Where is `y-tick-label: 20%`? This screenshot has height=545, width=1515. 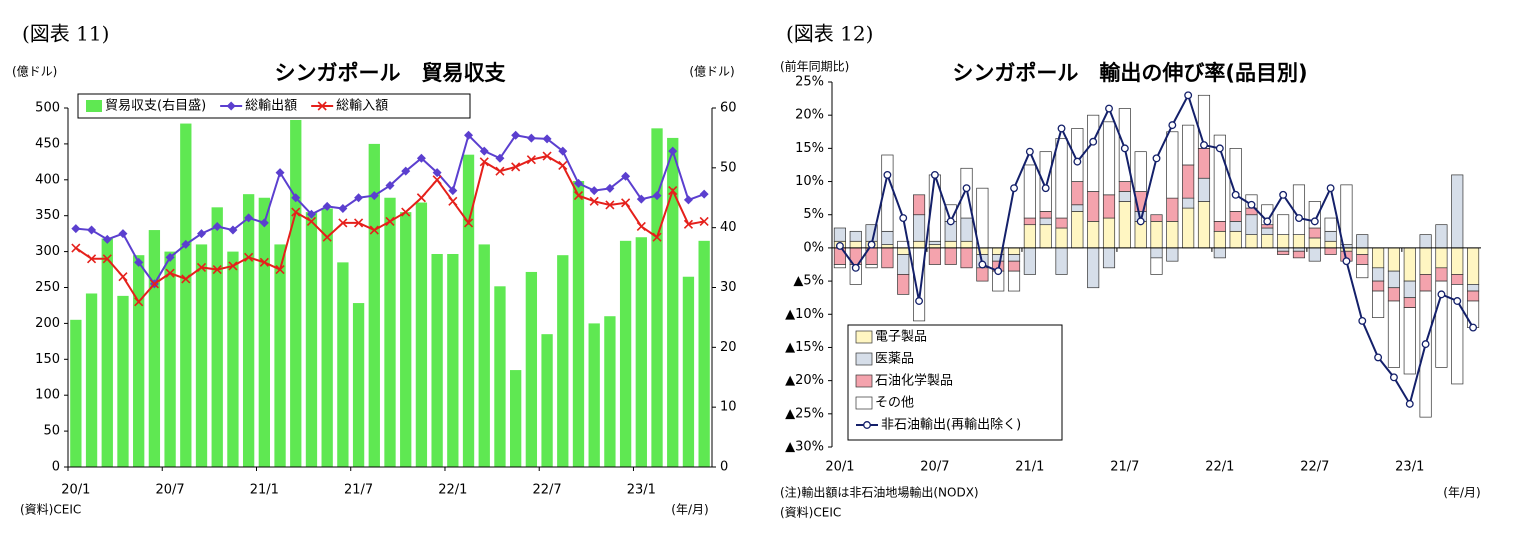 y-tick-label: 20% is located at coordinates (809, 115).